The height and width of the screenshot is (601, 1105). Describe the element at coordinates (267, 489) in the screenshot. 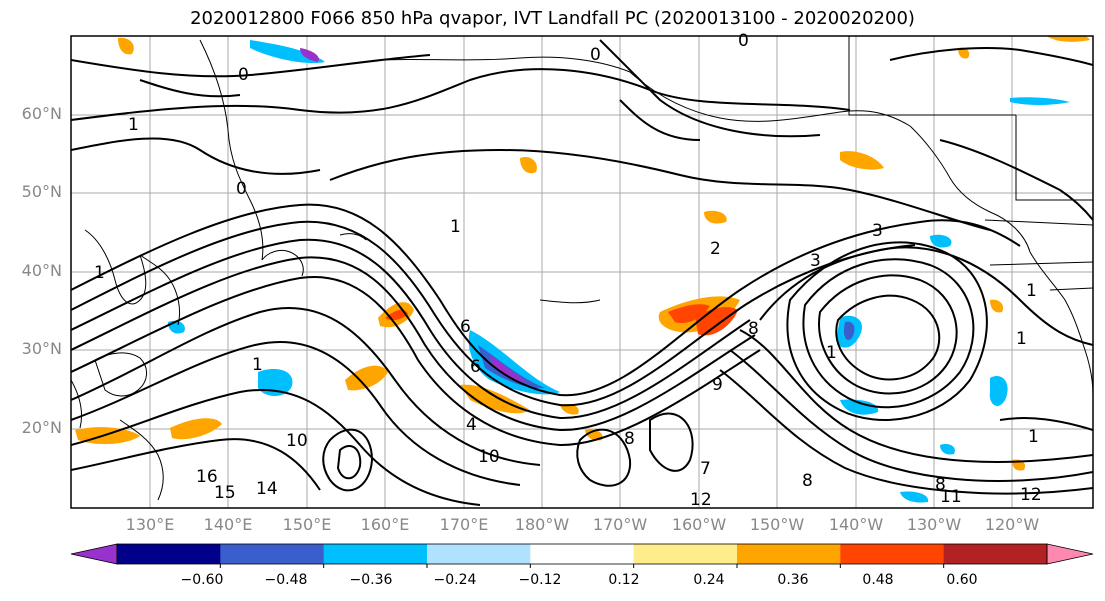

I see `contour-label: 14` at that location.